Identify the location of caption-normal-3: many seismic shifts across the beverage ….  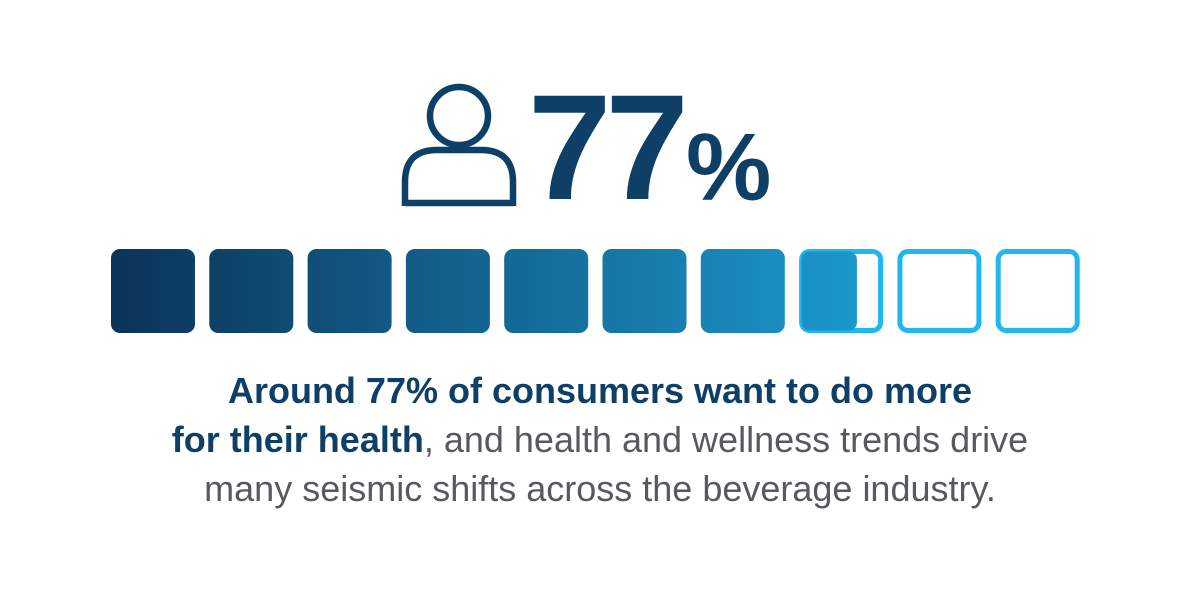
(600, 488).